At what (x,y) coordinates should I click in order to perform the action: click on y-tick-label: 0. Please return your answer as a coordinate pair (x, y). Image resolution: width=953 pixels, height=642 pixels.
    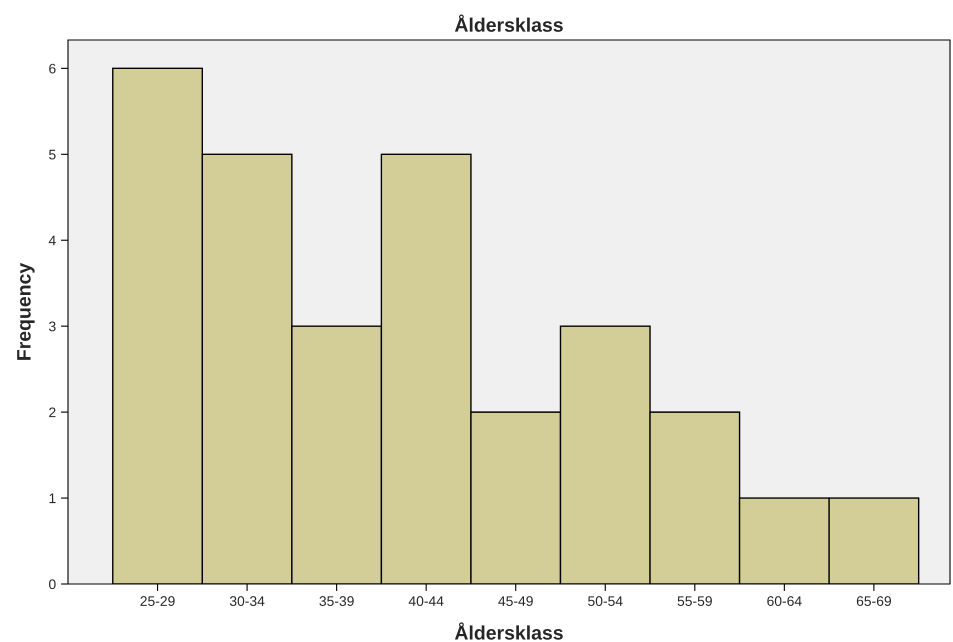
    Looking at the image, I should click on (52, 584).